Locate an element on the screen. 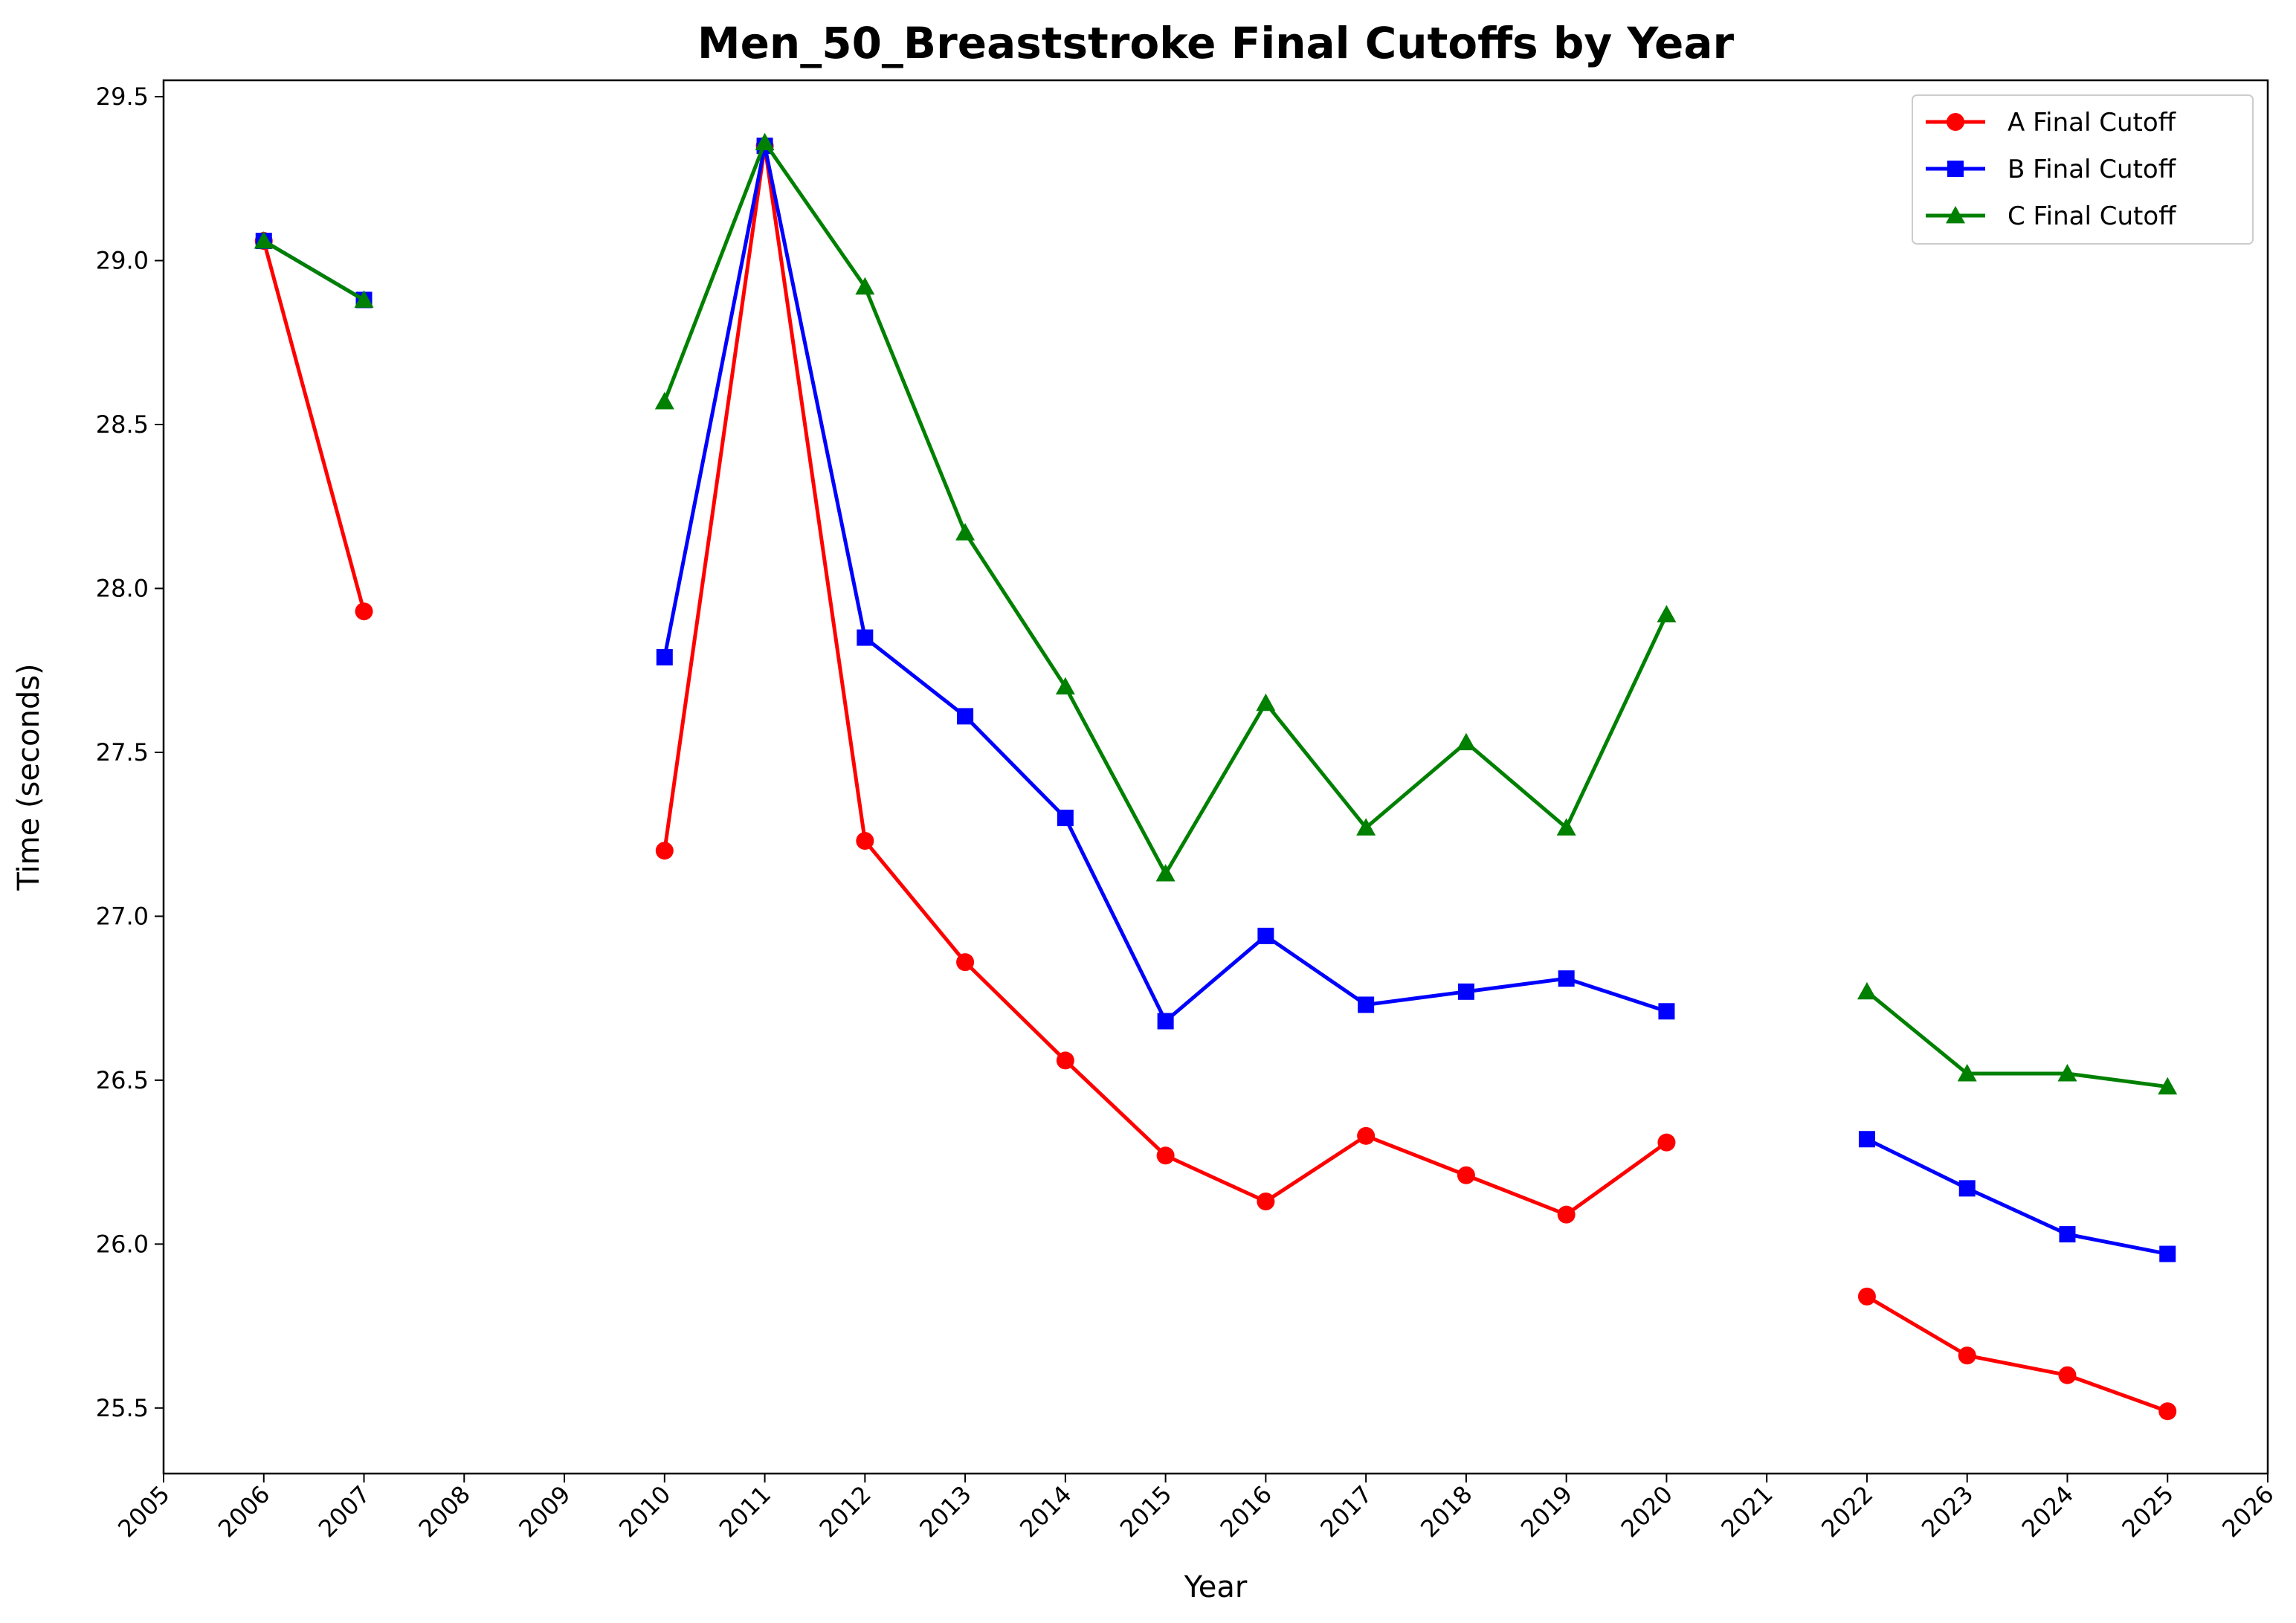 This screenshot has width=2296, height=1623. y-tick-label: 26.5 is located at coordinates (122, 1080).